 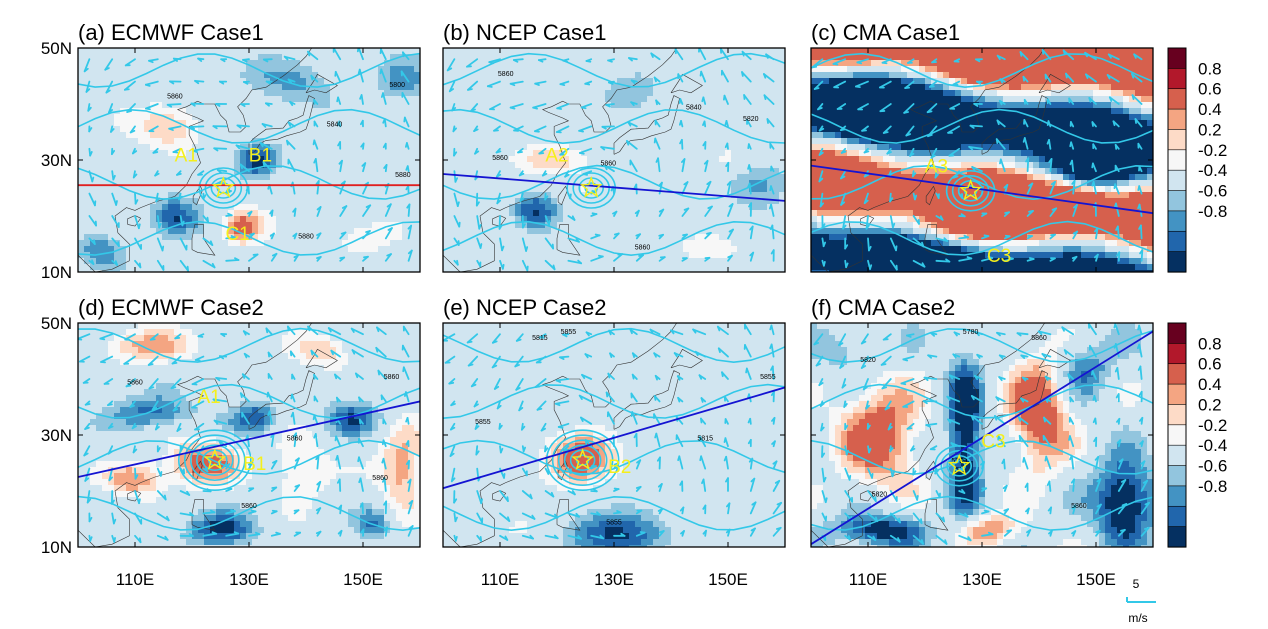 What do you see at coordinates (1210, 89) in the screenshot?
I see `colorbar-label: 0.6` at bounding box center [1210, 89].